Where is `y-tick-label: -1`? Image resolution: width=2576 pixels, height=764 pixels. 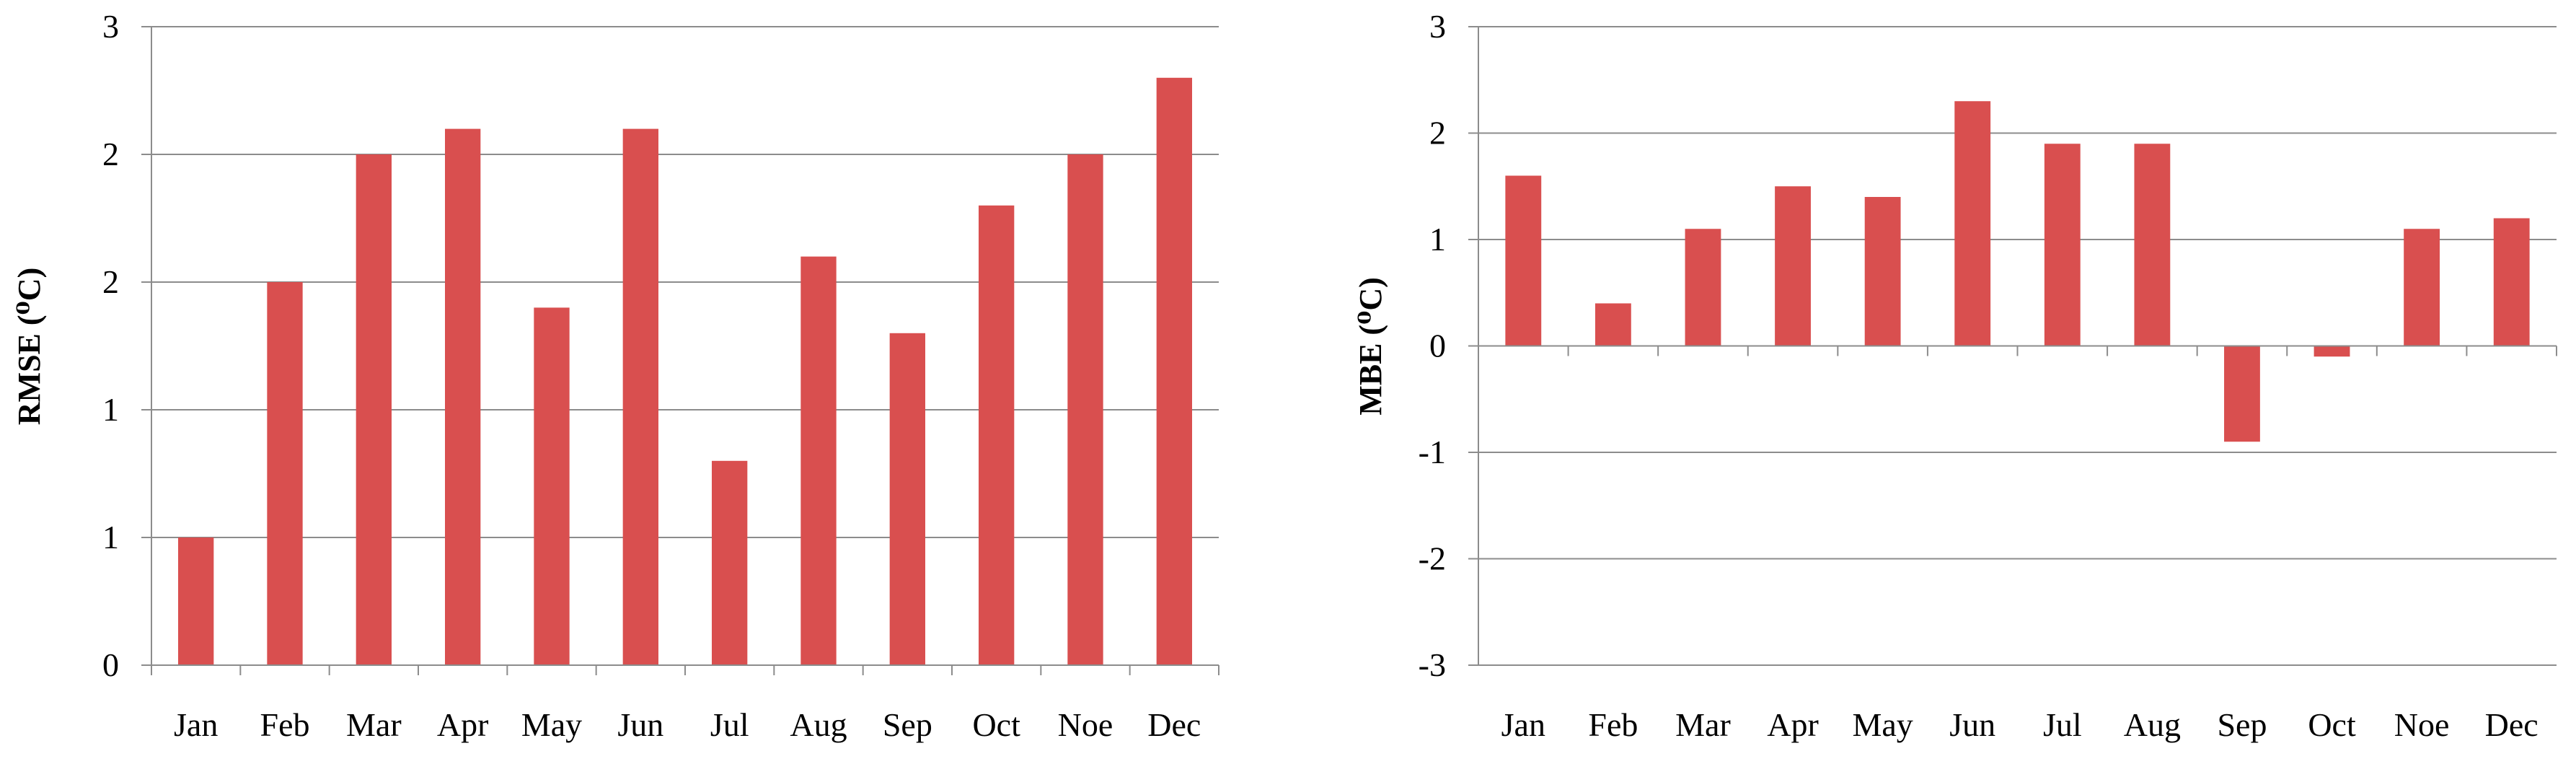 y-tick-label: -1 is located at coordinates (1432, 452).